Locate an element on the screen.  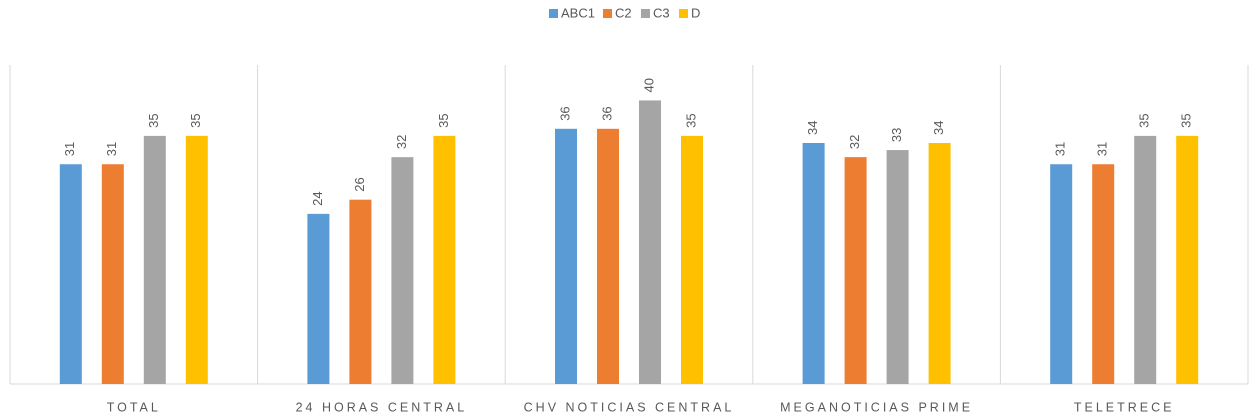
x-tick-label: TELETRECE is located at coordinates (1124, 407).